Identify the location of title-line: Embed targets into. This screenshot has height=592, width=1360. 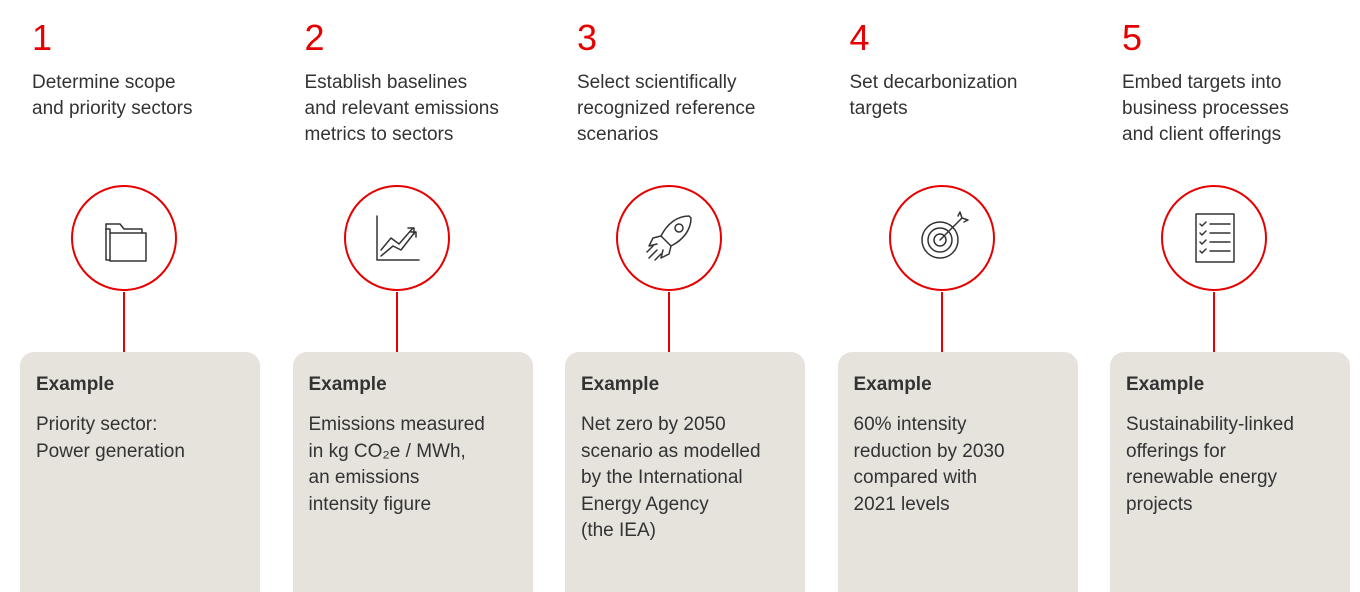
(1202, 82).